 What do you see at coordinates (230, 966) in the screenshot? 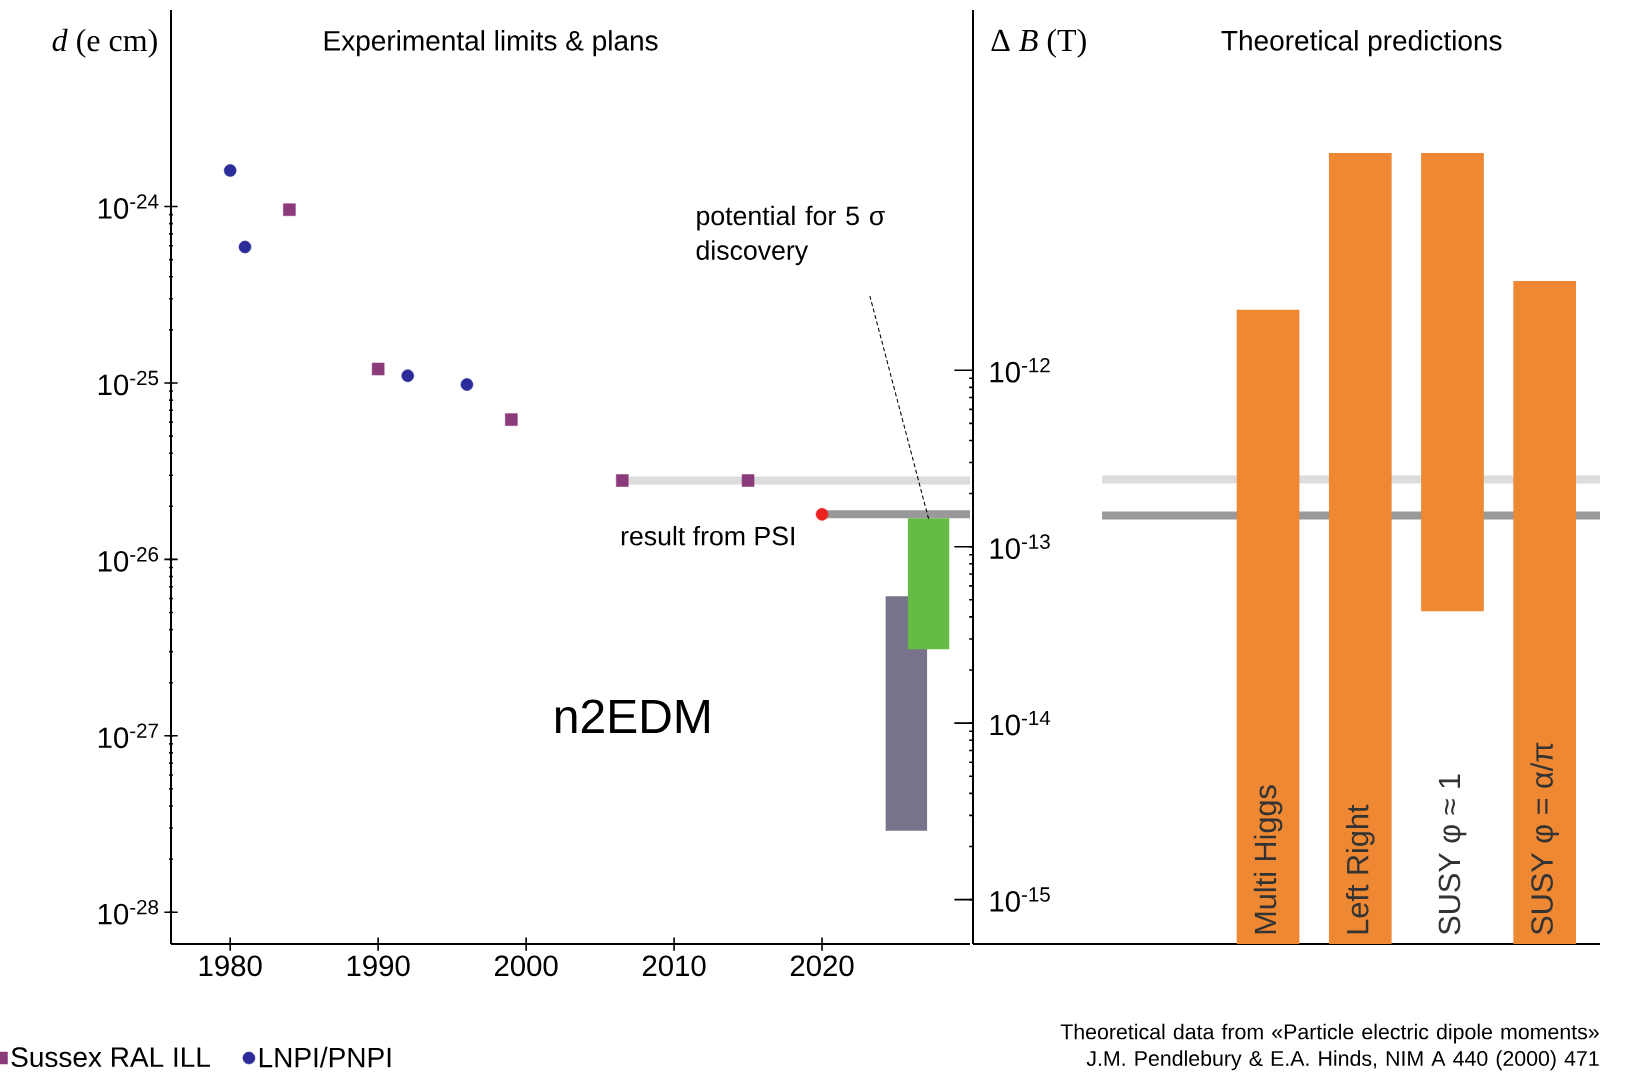
I see `x-tick-label: 1980` at bounding box center [230, 966].